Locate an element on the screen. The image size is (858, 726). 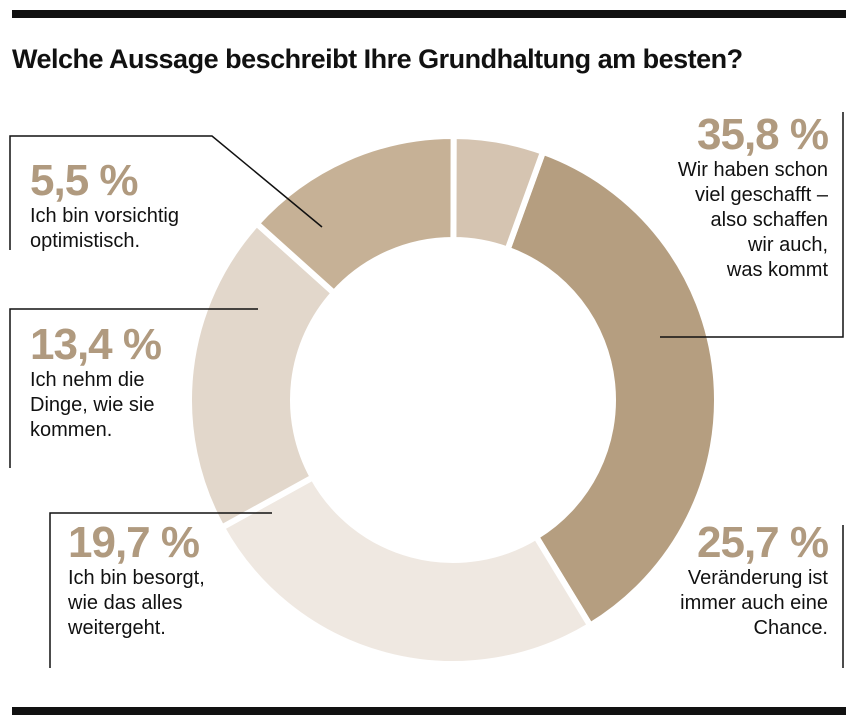
slice-text-line: Ich bin vorsichtig is located at coordinates (104, 216).